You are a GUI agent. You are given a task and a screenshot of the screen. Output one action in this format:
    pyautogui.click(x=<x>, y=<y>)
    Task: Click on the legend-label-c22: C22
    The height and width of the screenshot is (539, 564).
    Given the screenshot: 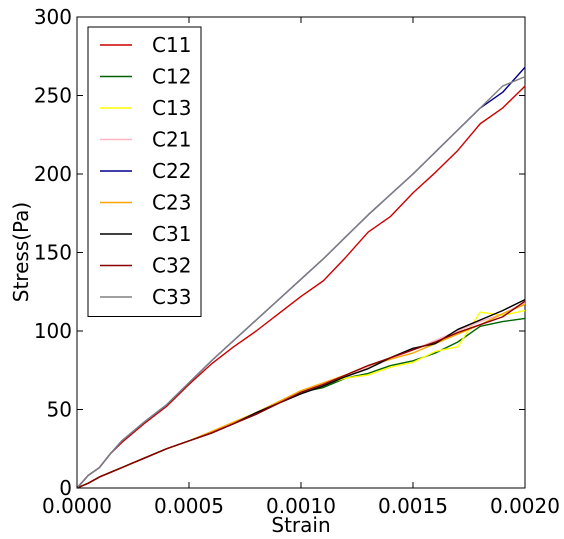 What is the action you would take?
    pyautogui.click(x=171, y=171)
    